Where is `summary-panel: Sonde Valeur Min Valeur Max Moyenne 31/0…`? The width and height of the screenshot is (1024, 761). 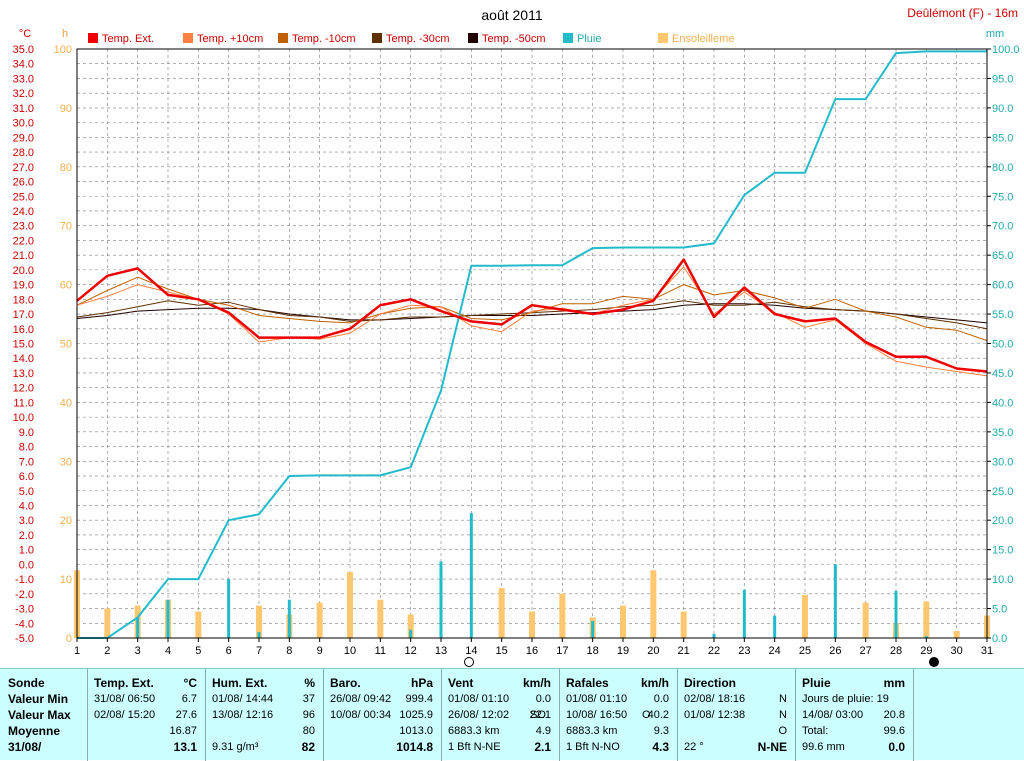 summary-panel: Sonde Valeur Min Valeur Max Moyenne 31/0… is located at coordinates (512, 714).